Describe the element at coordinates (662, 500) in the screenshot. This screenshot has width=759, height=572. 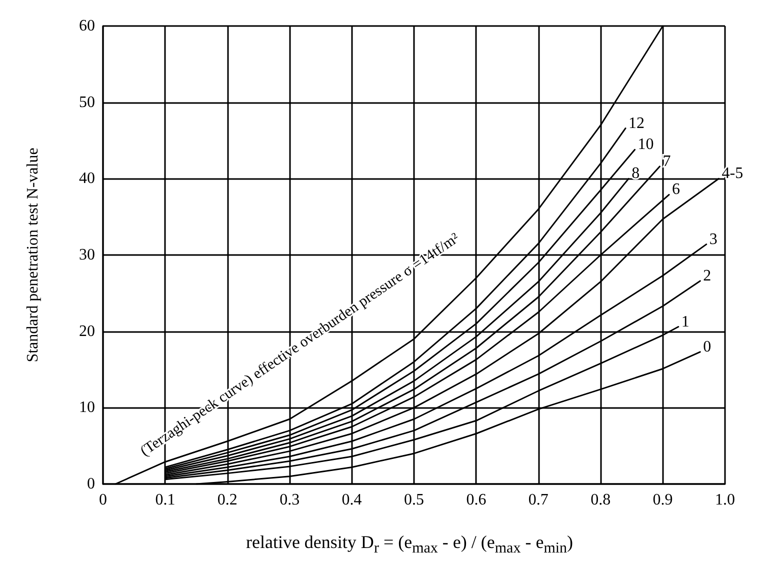
I see `x-tick-label: 0.9` at that location.